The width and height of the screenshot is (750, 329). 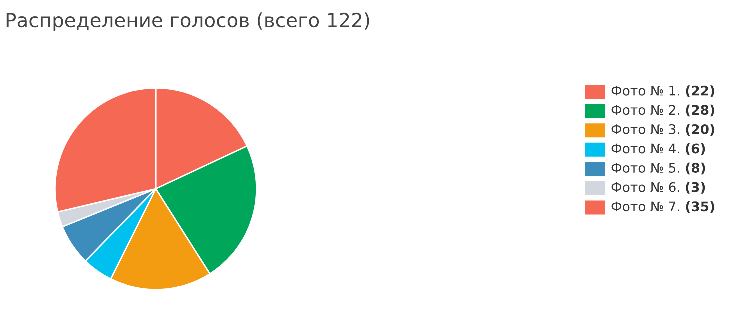 What do you see at coordinates (700, 110) in the screenshot?
I see `data-label: (28)` at bounding box center [700, 110].